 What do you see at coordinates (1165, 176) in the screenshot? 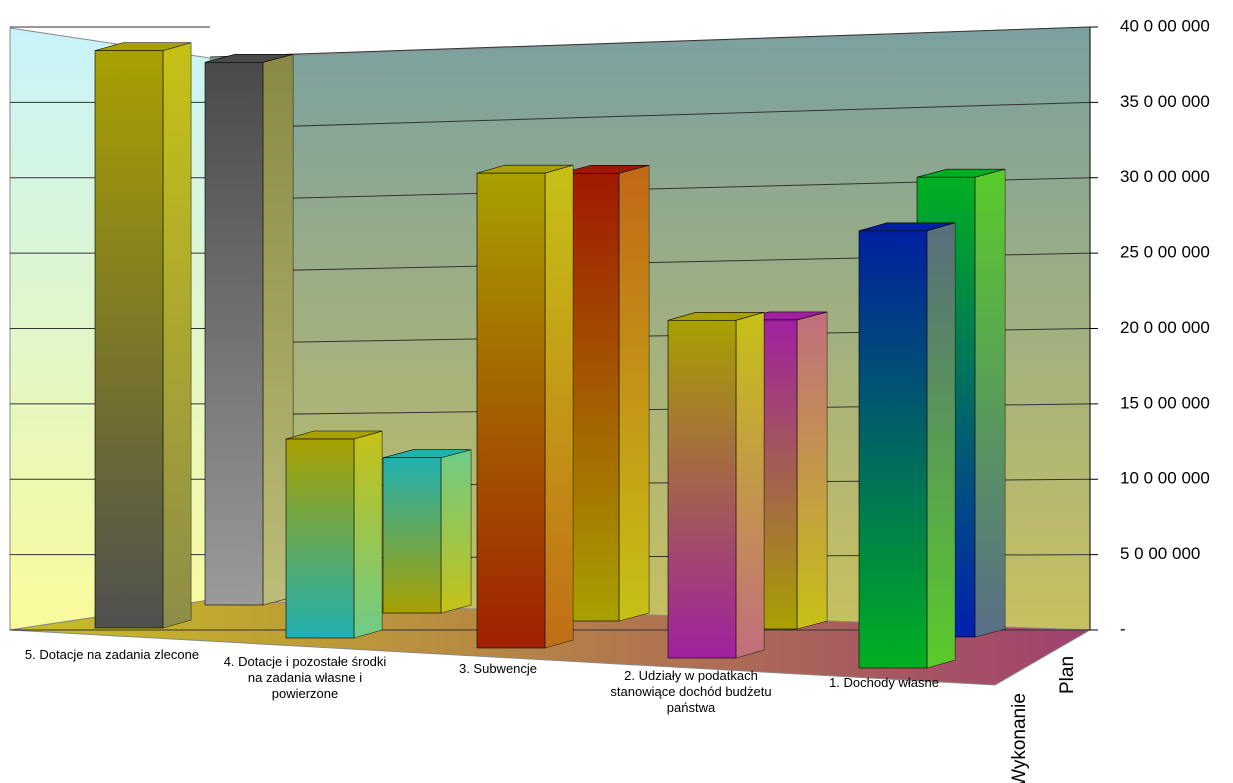
I see `y-tick-label: 30 0 00 000` at bounding box center [1165, 176].